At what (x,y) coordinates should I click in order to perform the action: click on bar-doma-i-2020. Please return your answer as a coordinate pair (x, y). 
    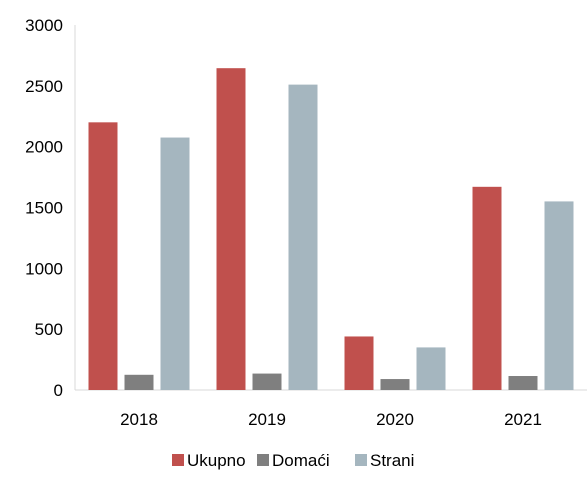
    Looking at the image, I should click on (395, 384).